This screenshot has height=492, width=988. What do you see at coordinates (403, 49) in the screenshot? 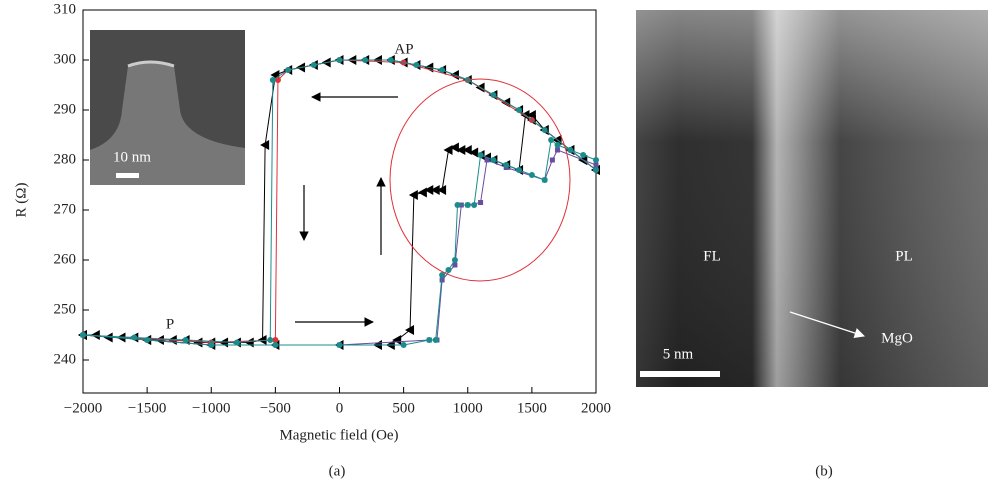
I see `annotation: AP` at bounding box center [403, 49].